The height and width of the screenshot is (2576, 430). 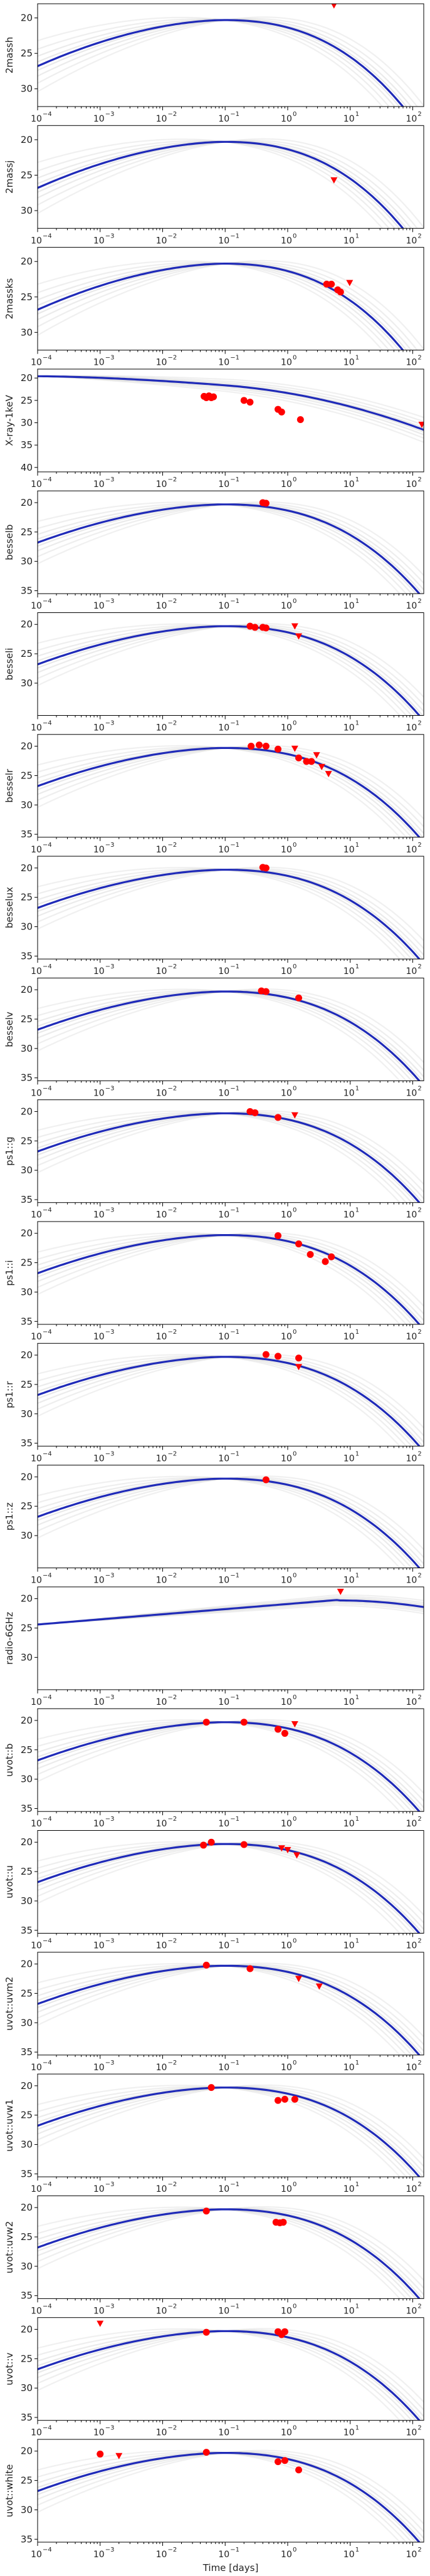 I want to click on y-axis-label: besselv, so click(x=9, y=1029).